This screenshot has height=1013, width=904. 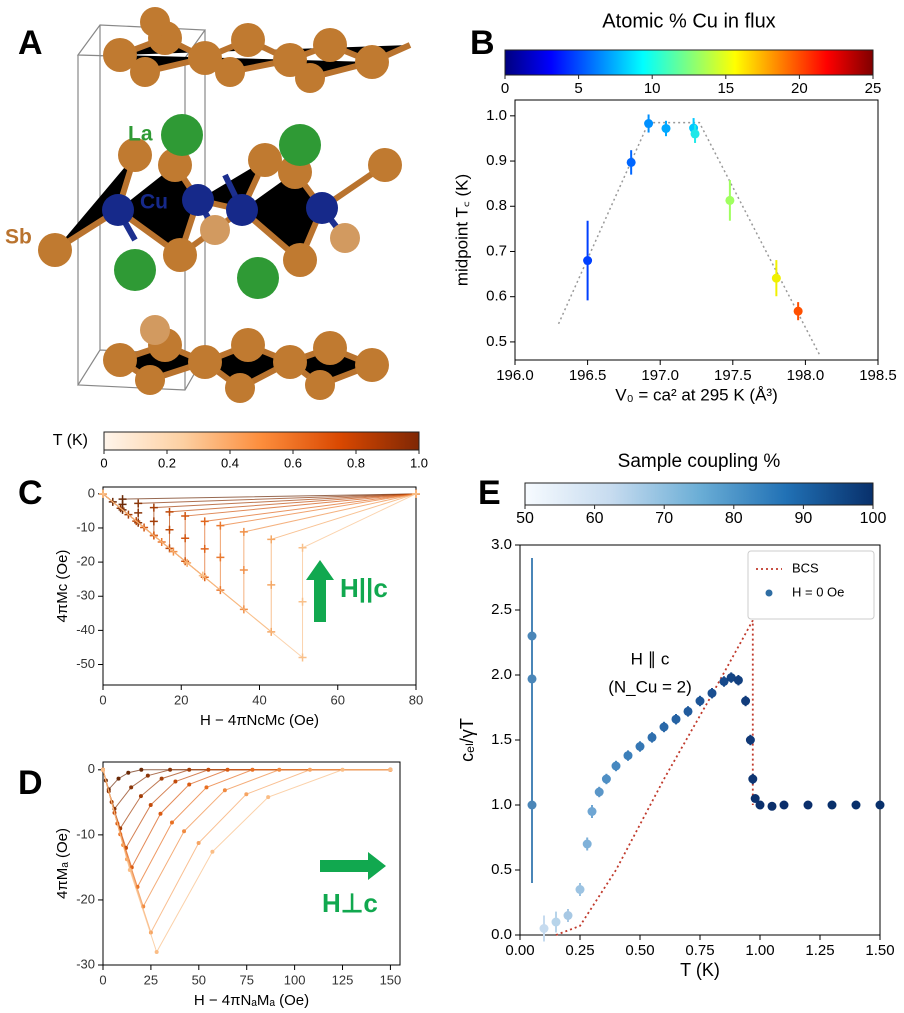 I want to click on y-tick-label: 0.5, so click(x=496, y=341).